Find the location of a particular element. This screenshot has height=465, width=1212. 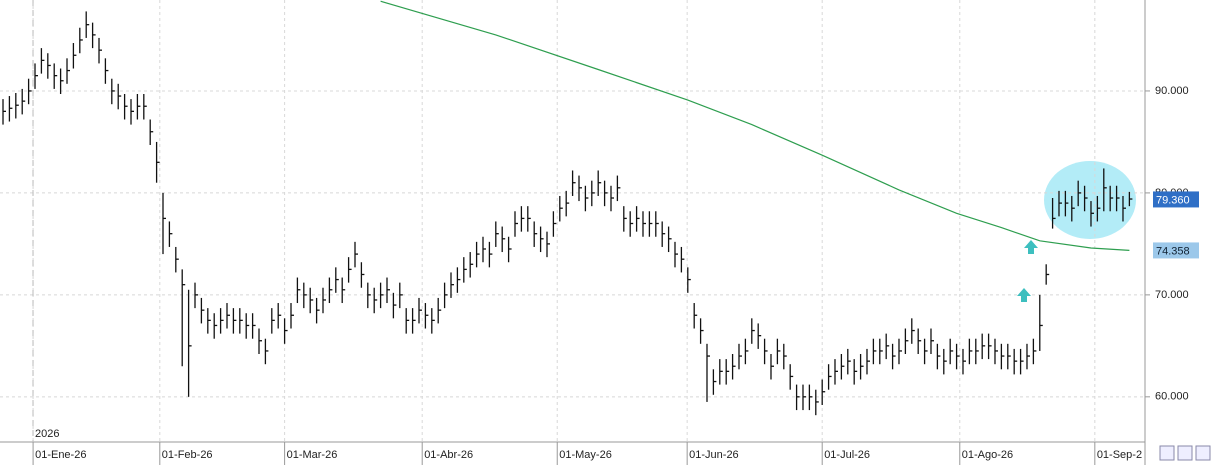

x-tick-label: 01-Sep-2 is located at coordinates (1119, 455).